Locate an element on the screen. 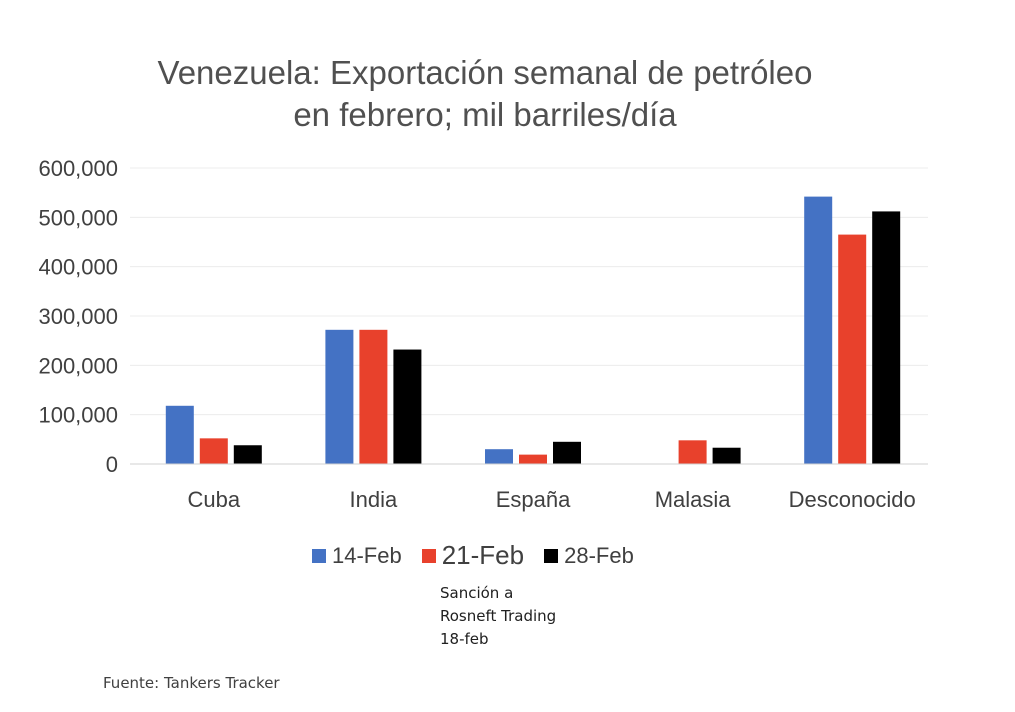 Image resolution: width=1015 pixels, height=712 pixels. legend: 14-Feb 21-Feb 28-Feb is located at coordinates (483, 555).